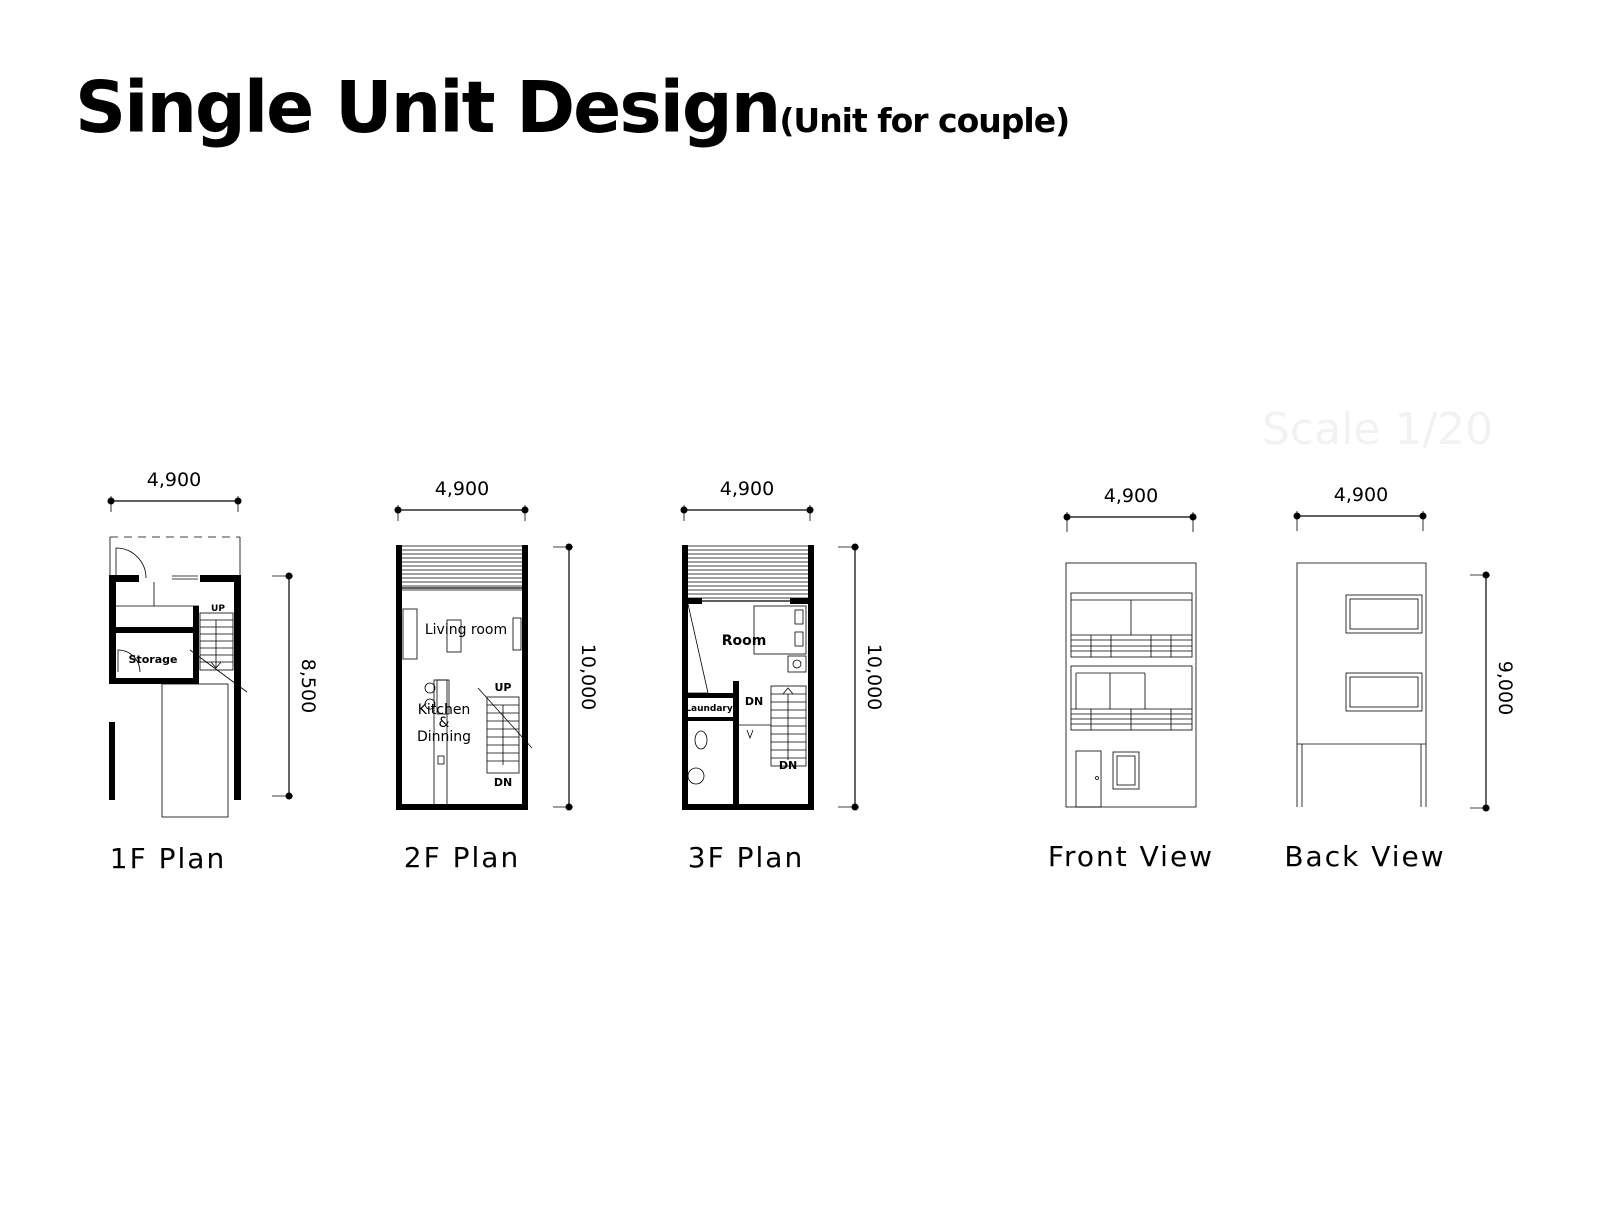 The image size is (1610, 1208). I want to click on parking-space, so click(195, 750).